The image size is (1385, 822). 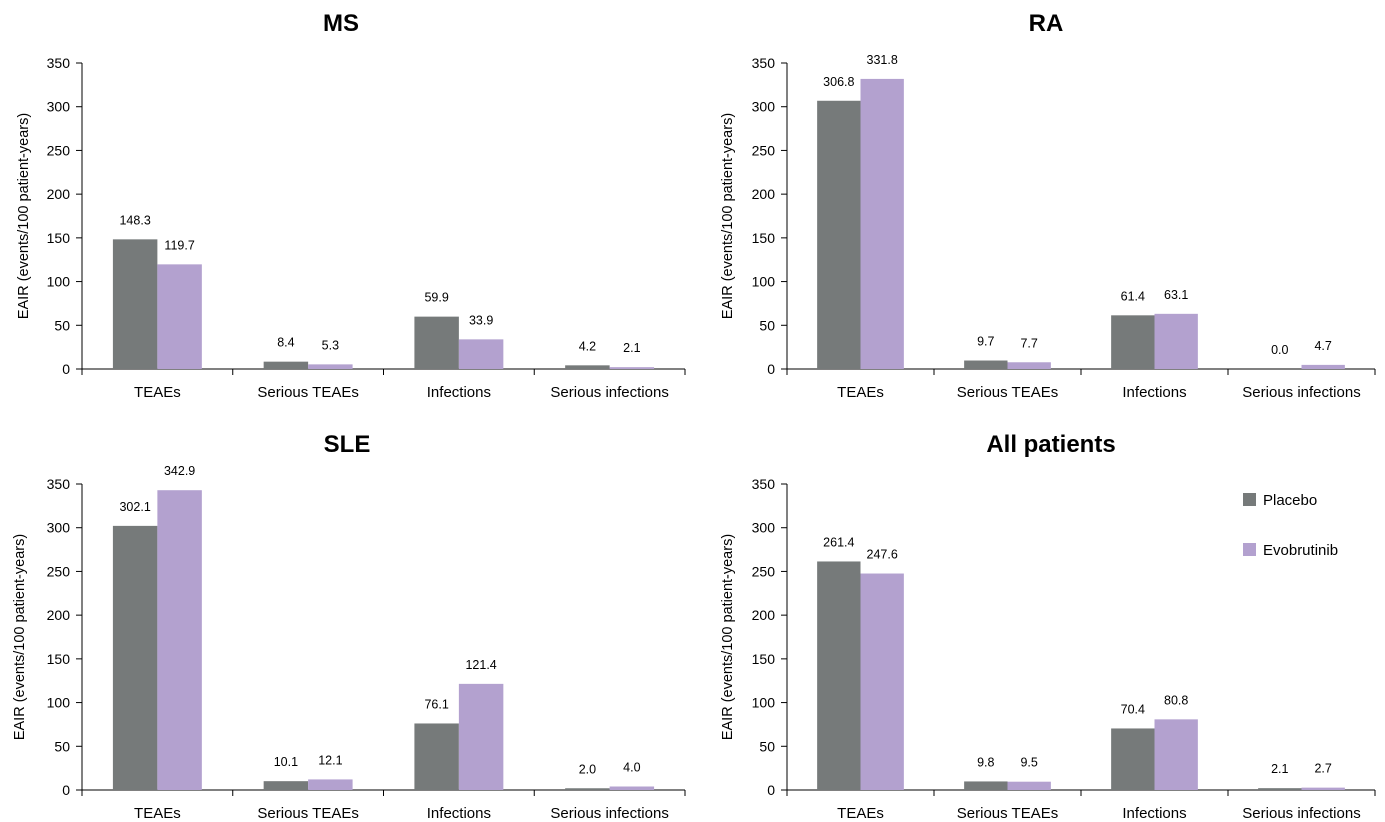 I want to click on data-label: 331.8, so click(x=882, y=60).